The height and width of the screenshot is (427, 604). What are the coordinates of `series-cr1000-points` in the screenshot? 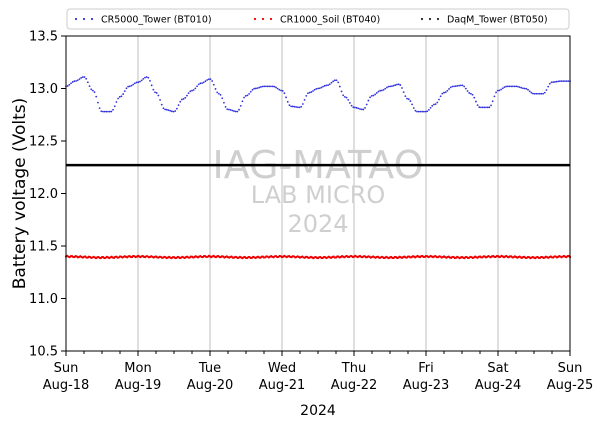 It's located at (318, 257).